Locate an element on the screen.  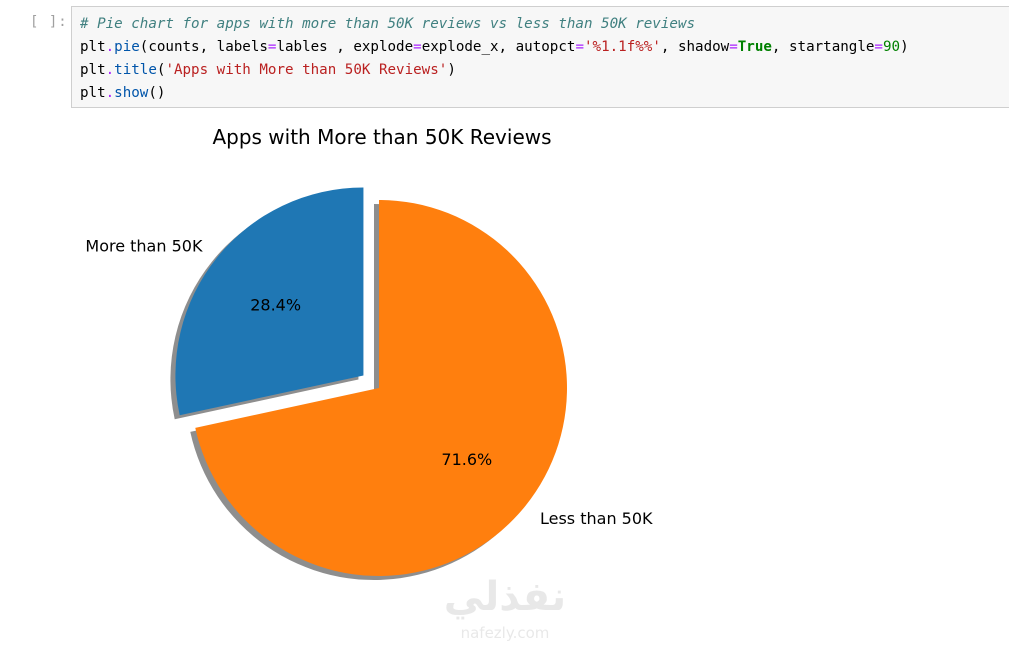
code-line: plt.show() is located at coordinates (544, 93).